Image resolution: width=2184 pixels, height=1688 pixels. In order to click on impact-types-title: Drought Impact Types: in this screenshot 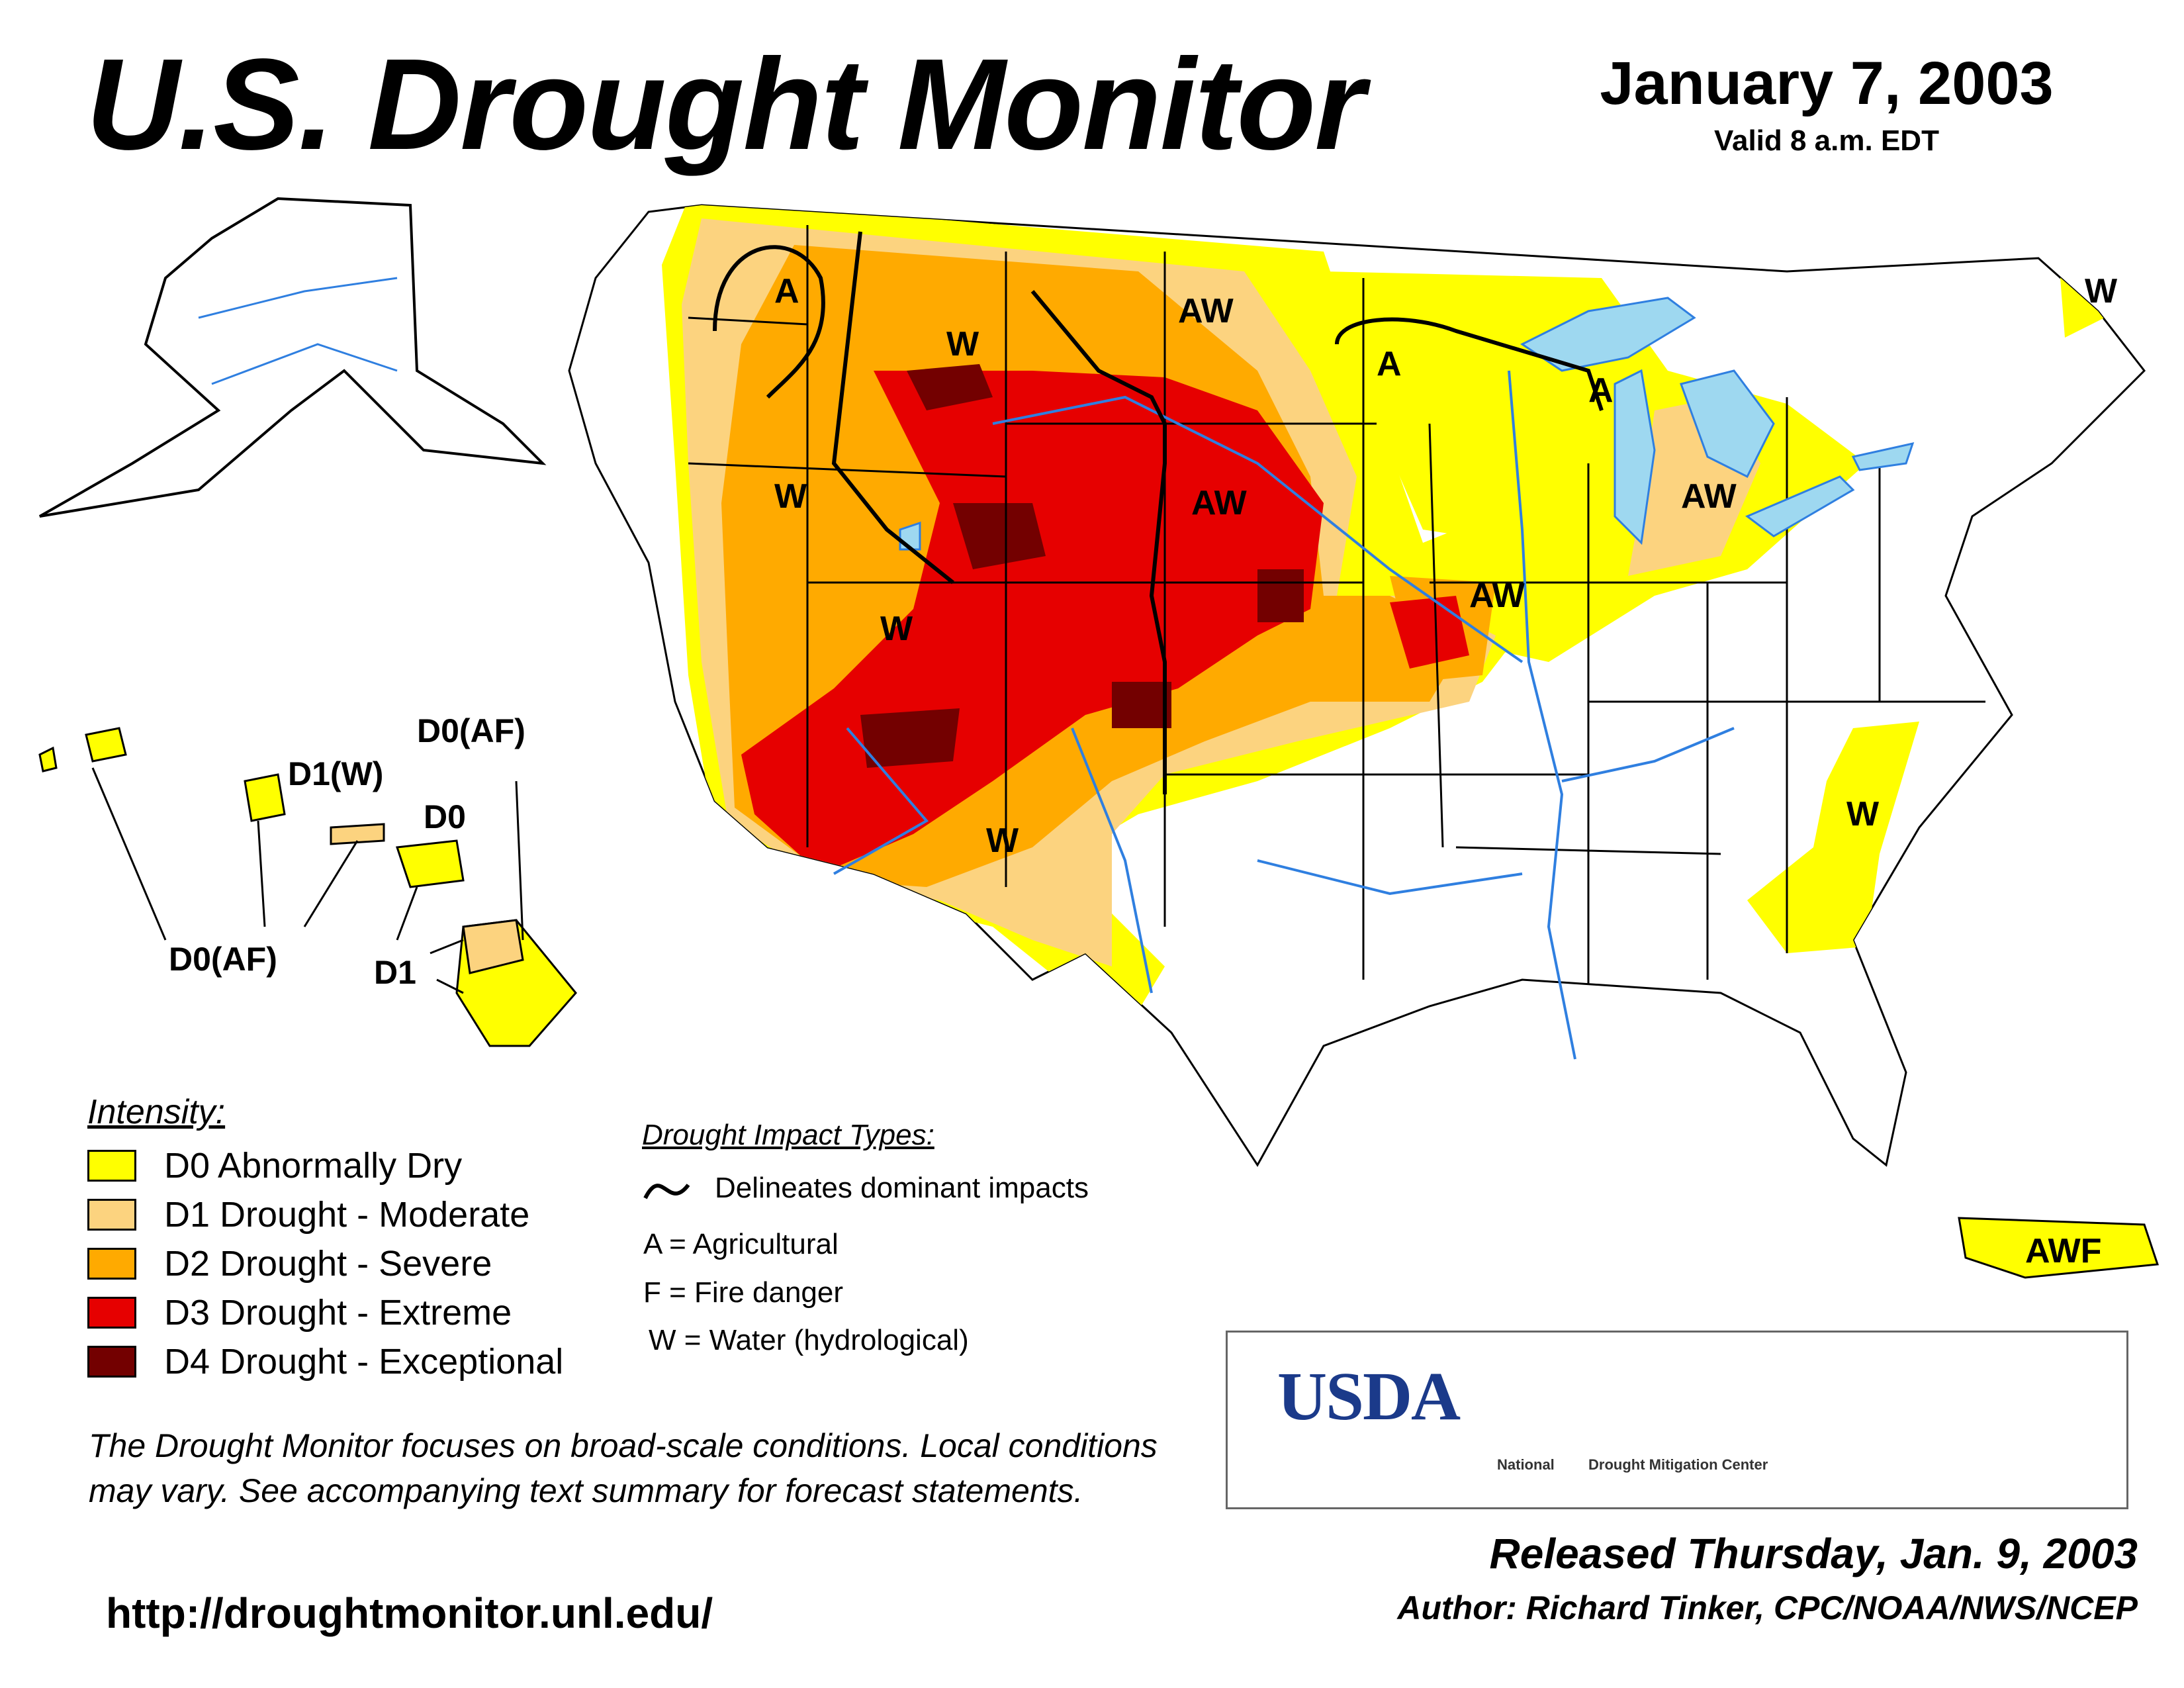, I will do `click(788, 1135)`.